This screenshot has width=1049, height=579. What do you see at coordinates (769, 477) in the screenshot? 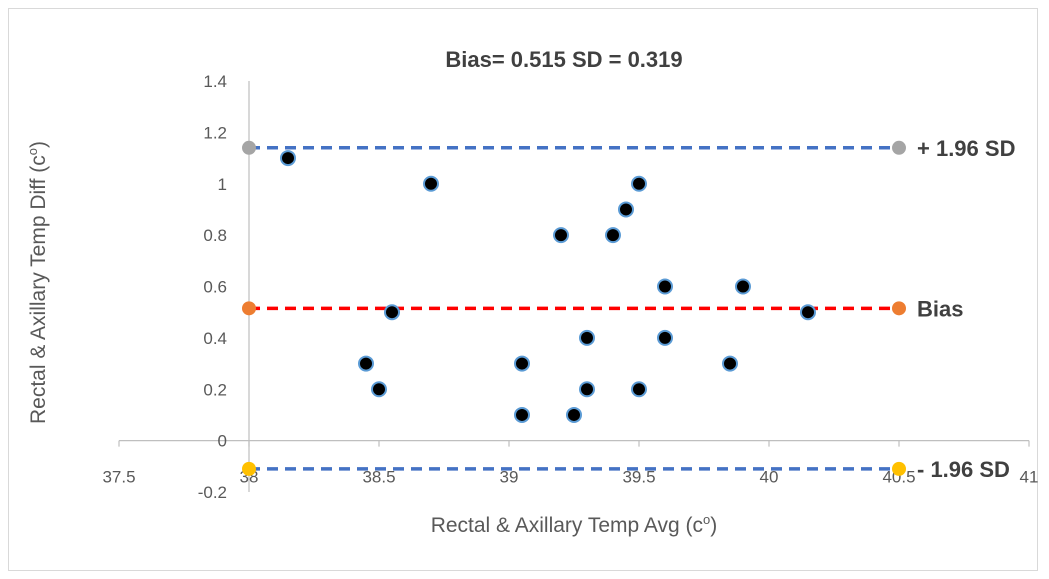
I see `x-tick-label: 40` at bounding box center [769, 477].